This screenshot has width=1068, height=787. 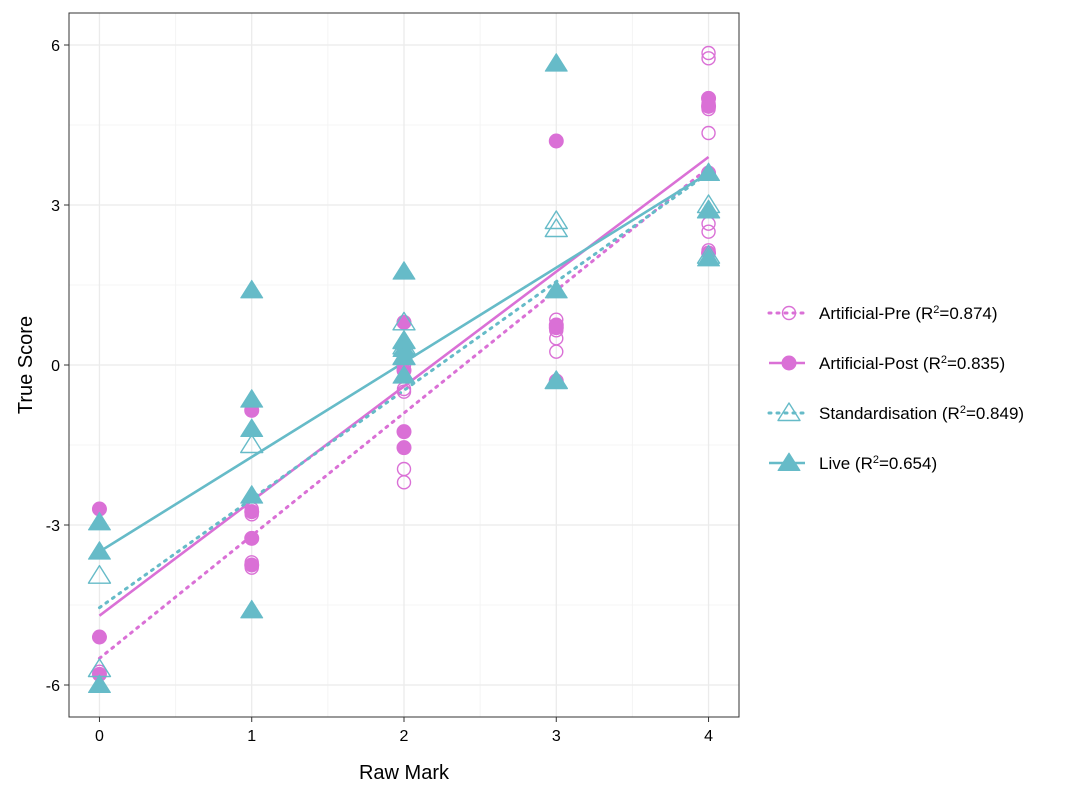 What do you see at coordinates (53, 686) in the screenshot?
I see `y-tick-label: -6` at bounding box center [53, 686].